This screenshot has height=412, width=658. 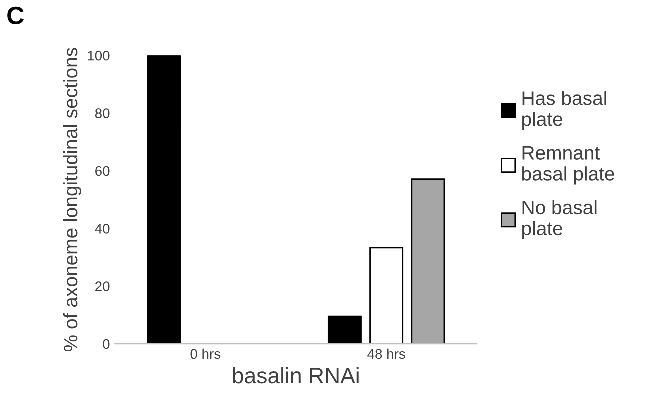 I want to click on y-tick-label: 0, so click(x=106, y=344).